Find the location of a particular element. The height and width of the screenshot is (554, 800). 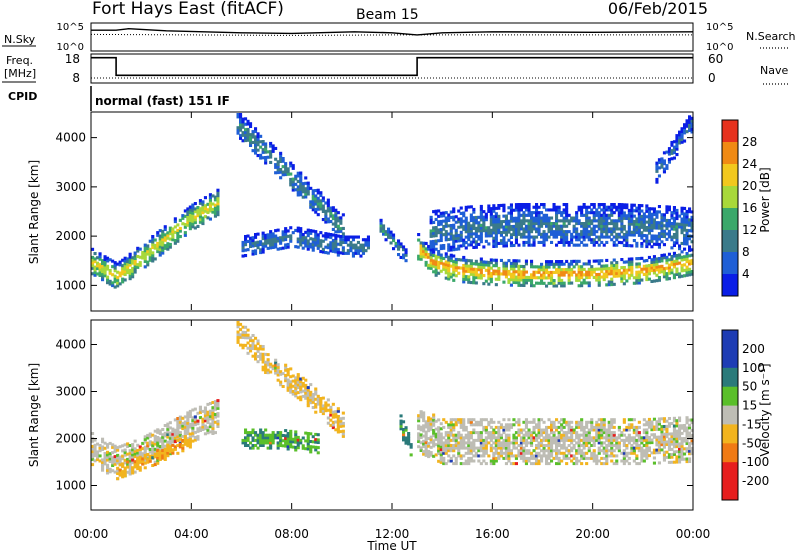

velocity-cell-1946 is located at coordinates (639, 433).